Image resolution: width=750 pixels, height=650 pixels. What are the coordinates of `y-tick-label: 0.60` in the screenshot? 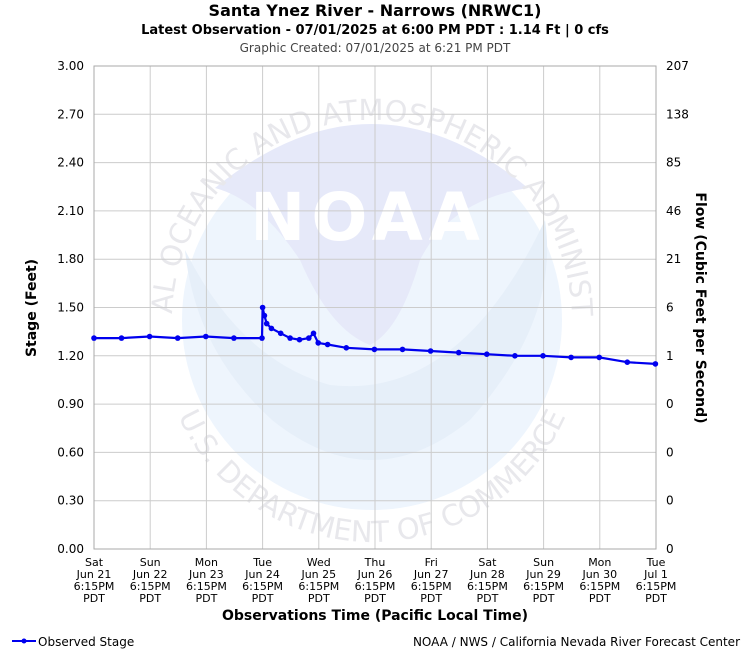 It's located at (70, 452).